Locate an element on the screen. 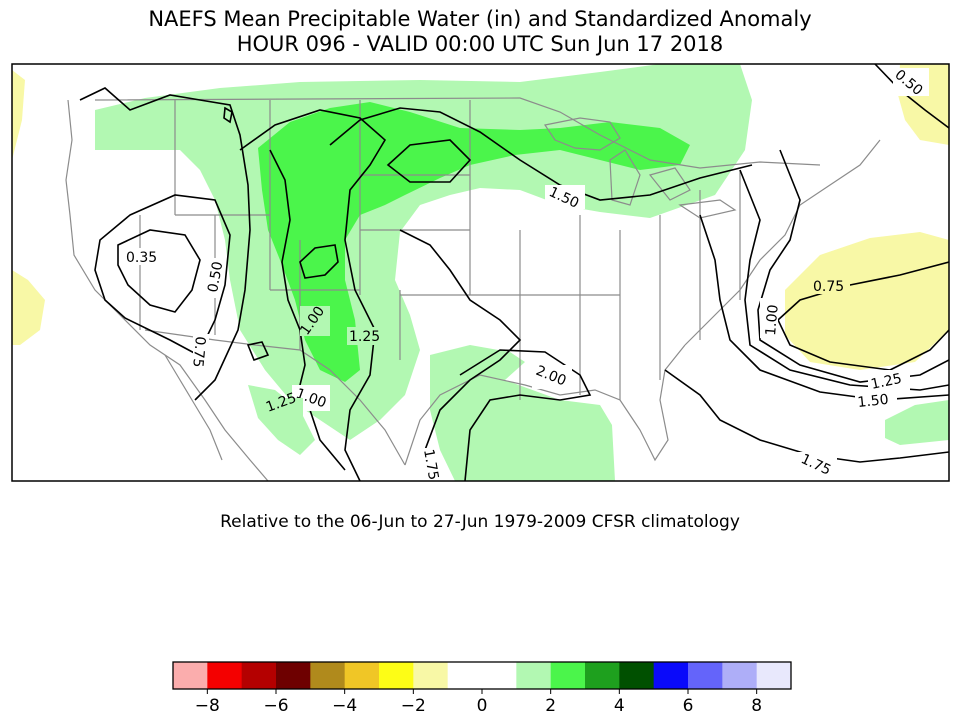 This screenshot has height=720, width=960. contour-label: 0.50 is located at coordinates (215, 276).